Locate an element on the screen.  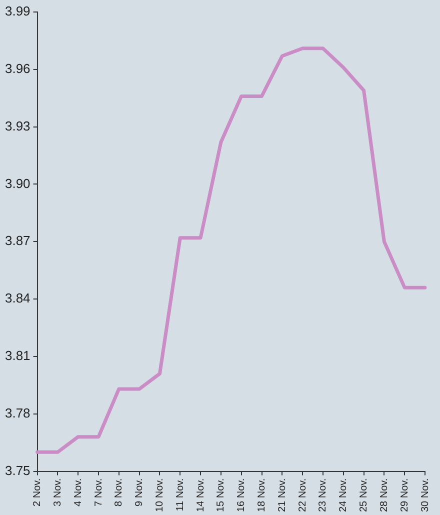
y-tick-label: 3.90 is located at coordinates (17, 183).